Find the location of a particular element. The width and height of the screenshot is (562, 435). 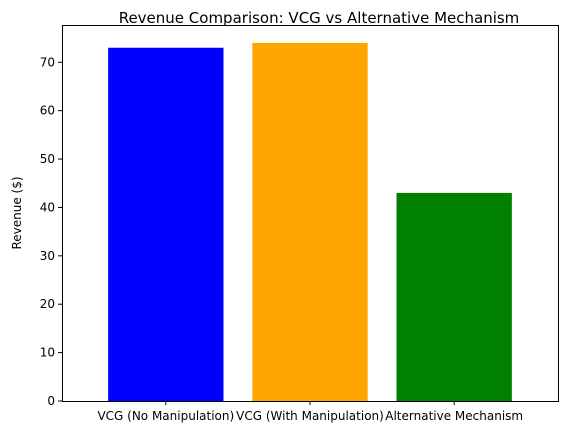

y-tick-label: 50 is located at coordinates (47, 159).